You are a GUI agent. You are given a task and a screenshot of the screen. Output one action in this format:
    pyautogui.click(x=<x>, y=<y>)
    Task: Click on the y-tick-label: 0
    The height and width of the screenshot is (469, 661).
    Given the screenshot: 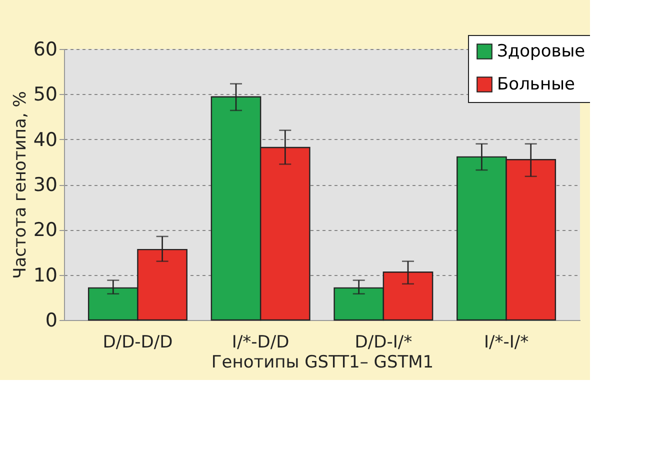 What is the action you would take?
    pyautogui.click(x=51, y=321)
    